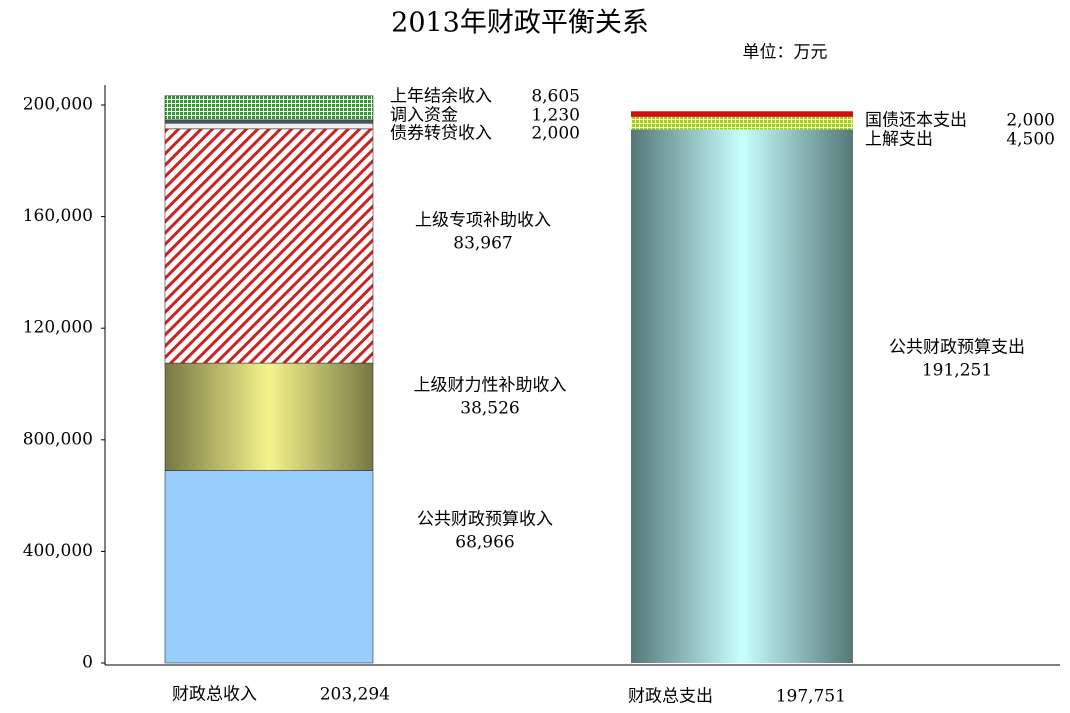 The width and height of the screenshot is (1070, 713). Describe the element at coordinates (484, 543) in the screenshot. I see `value-label: 68,966` at that location.